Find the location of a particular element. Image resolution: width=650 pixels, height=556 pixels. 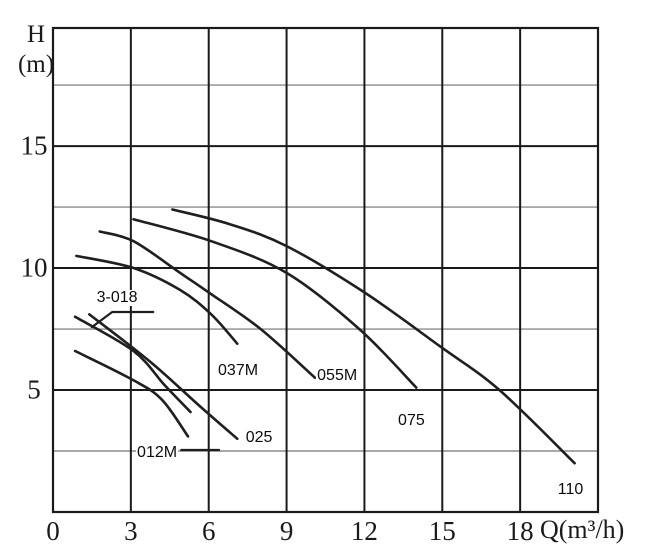

pump-curve-037M is located at coordinates (157, 299).